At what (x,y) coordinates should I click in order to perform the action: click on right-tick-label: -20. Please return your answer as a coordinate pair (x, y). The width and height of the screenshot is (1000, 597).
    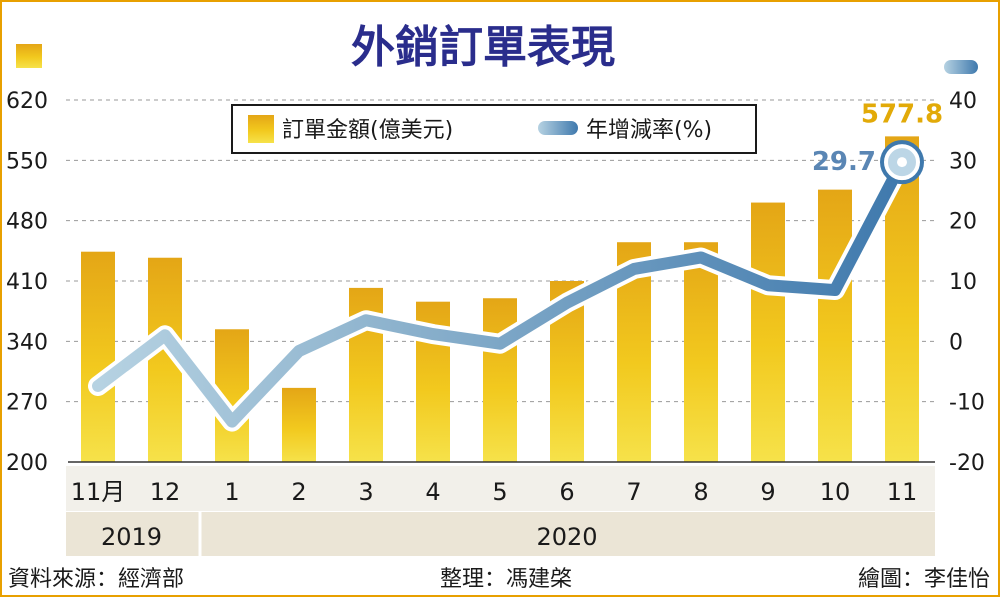
    Looking at the image, I should click on (967, 463).